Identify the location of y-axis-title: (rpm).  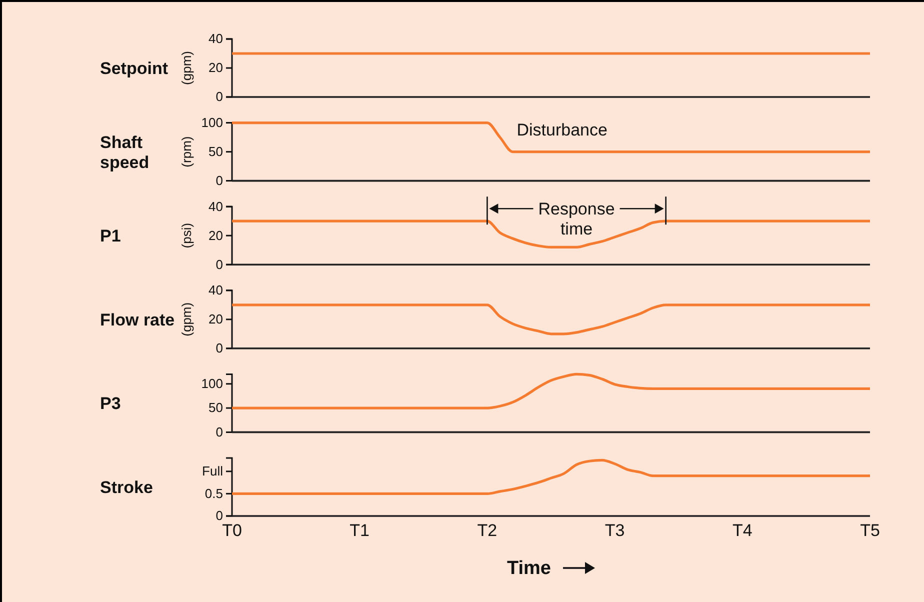
(186, 152).